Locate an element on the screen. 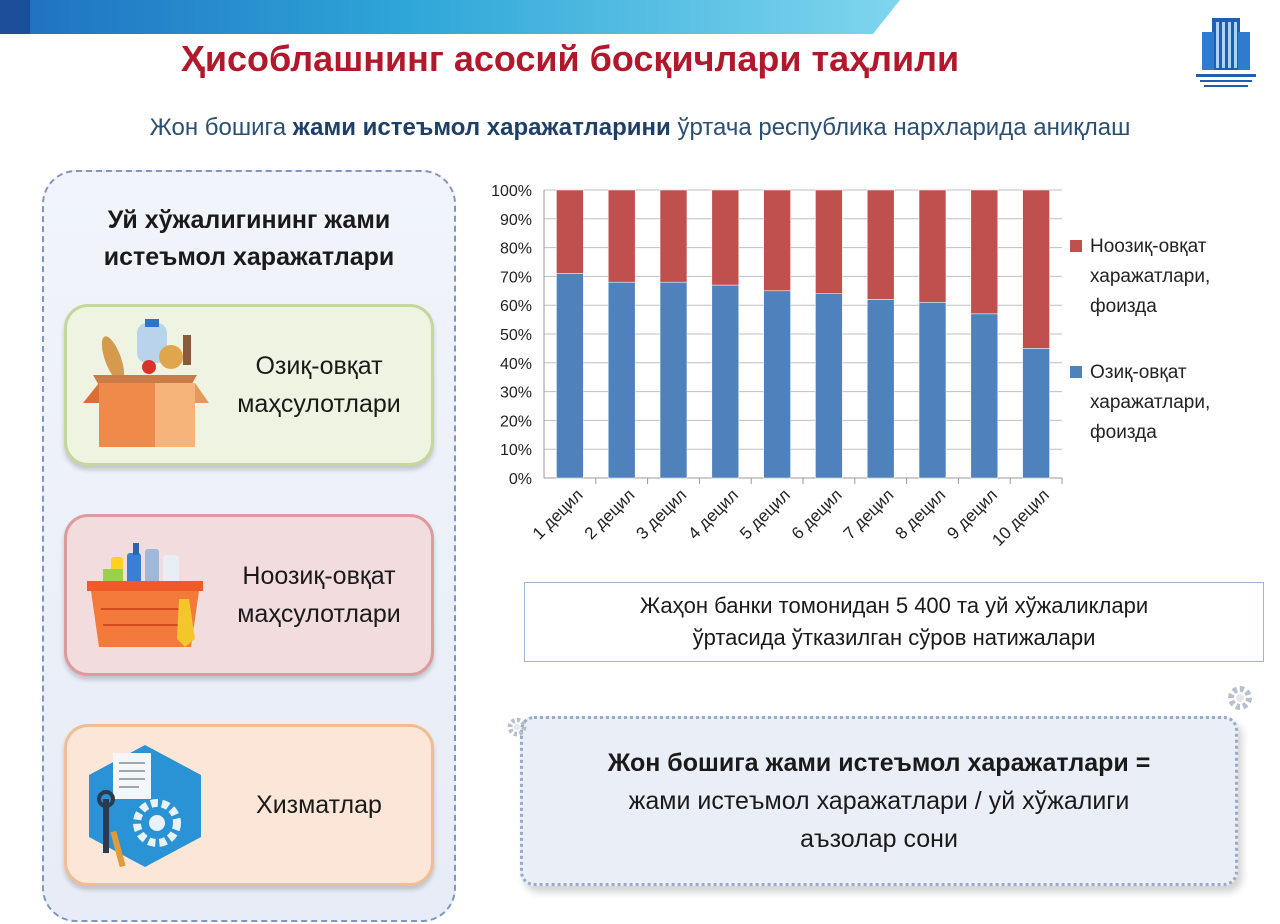 The height and width of the screenshot is (924, 1280). top-accent-dark is located at coordinates (15, 17).